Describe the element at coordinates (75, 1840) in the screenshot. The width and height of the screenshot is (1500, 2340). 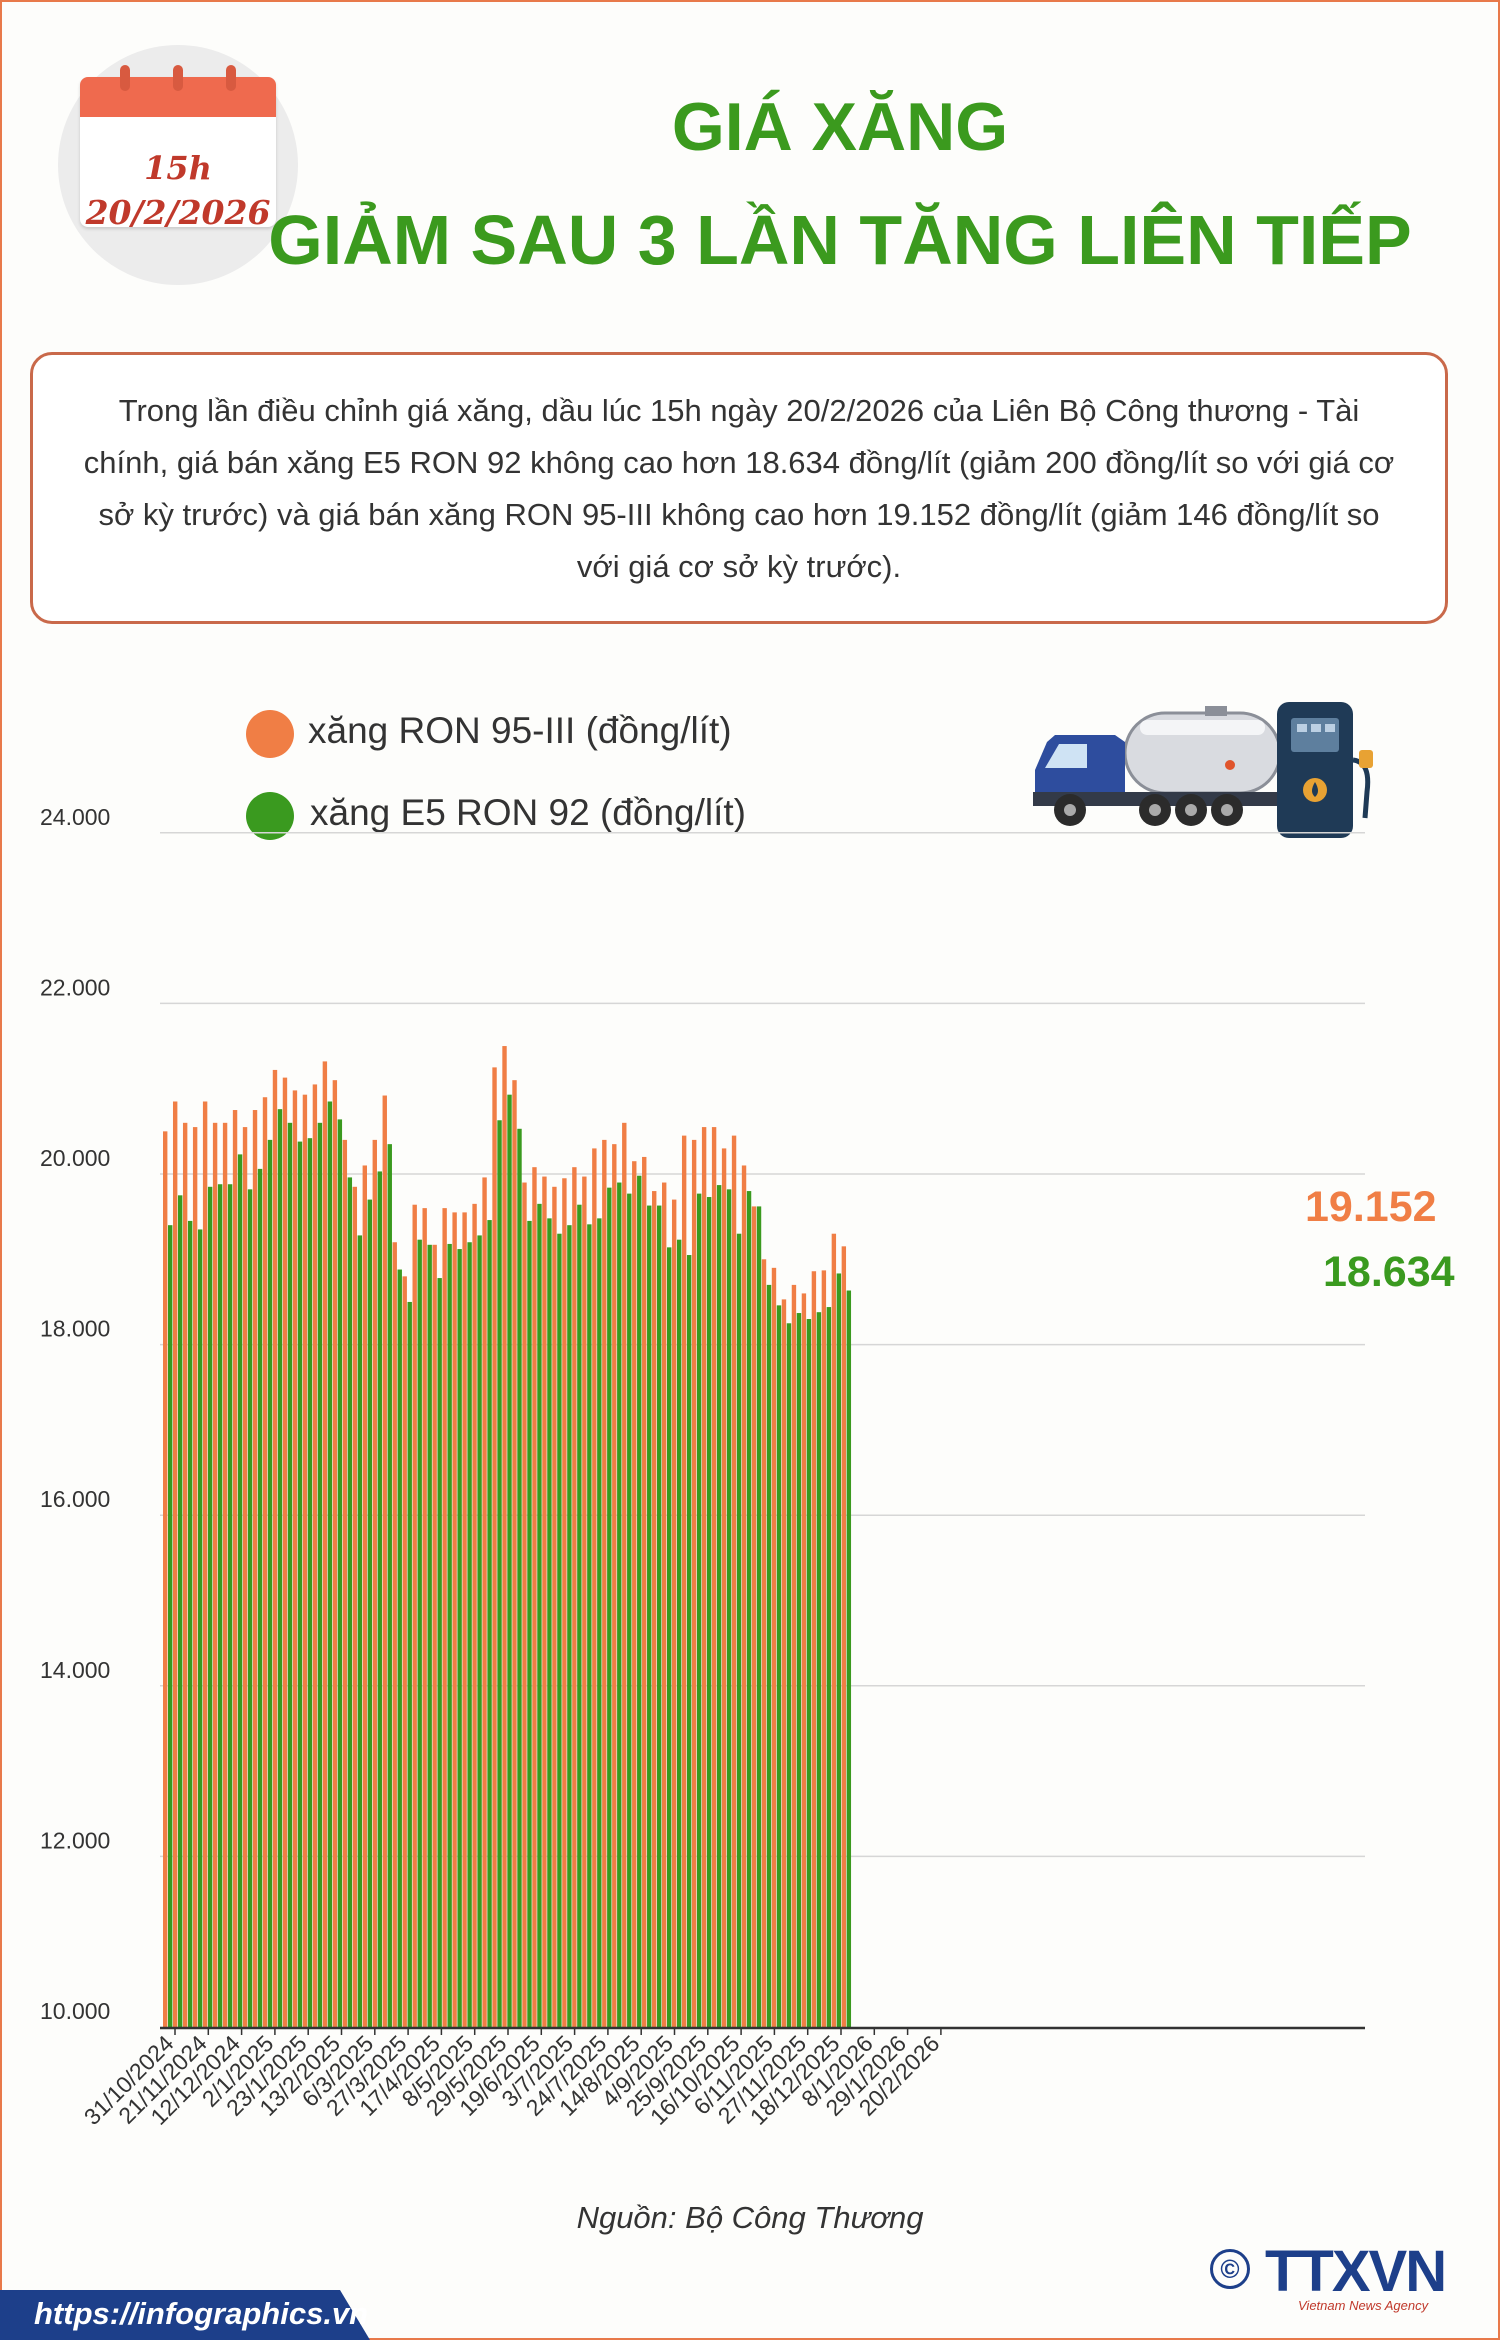
I see `y-tick-label: 12.000` at that location.